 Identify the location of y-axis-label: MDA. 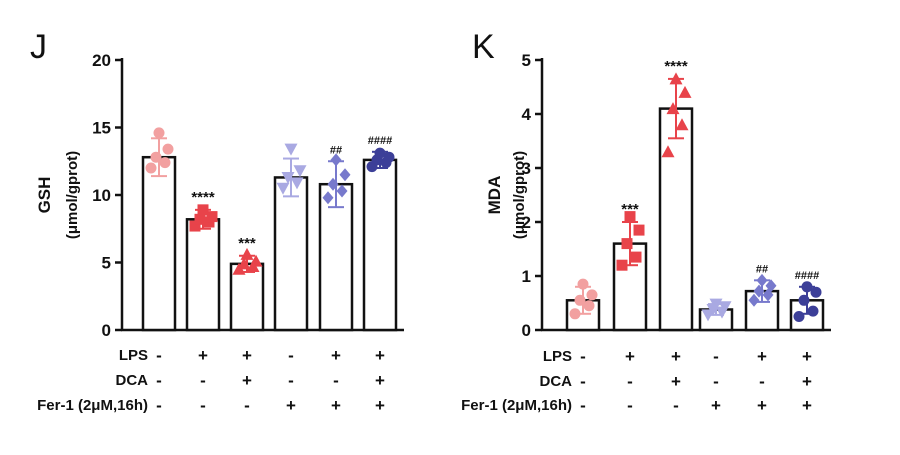
(494, 195).